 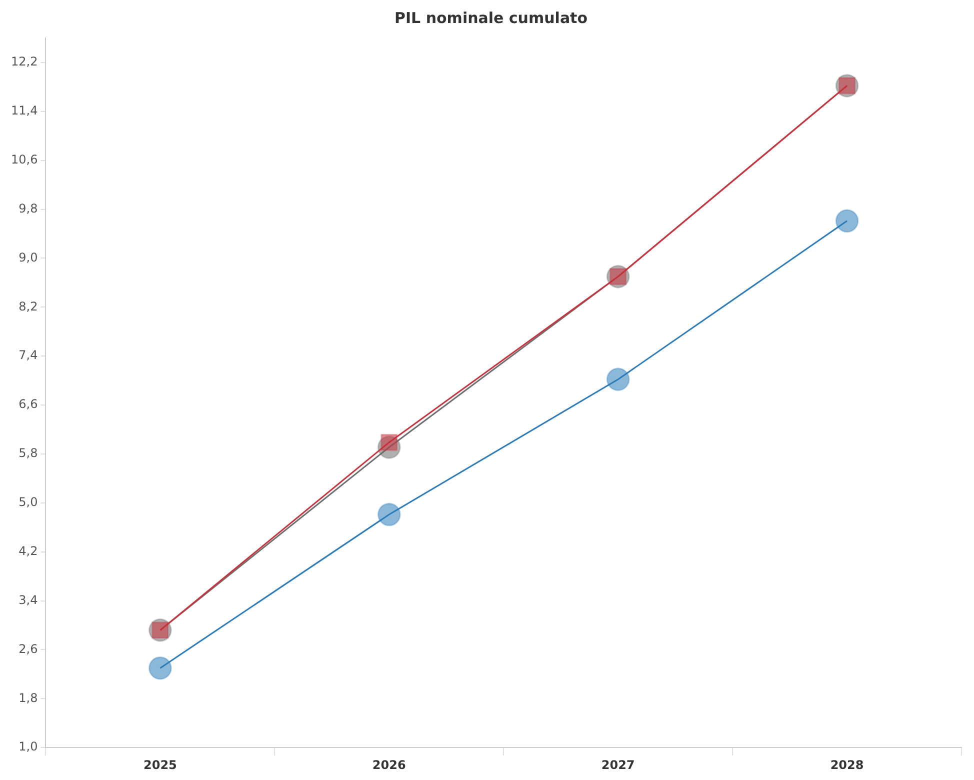 I want to click on x-tick-label: 2026, so click(x=389, y=765).